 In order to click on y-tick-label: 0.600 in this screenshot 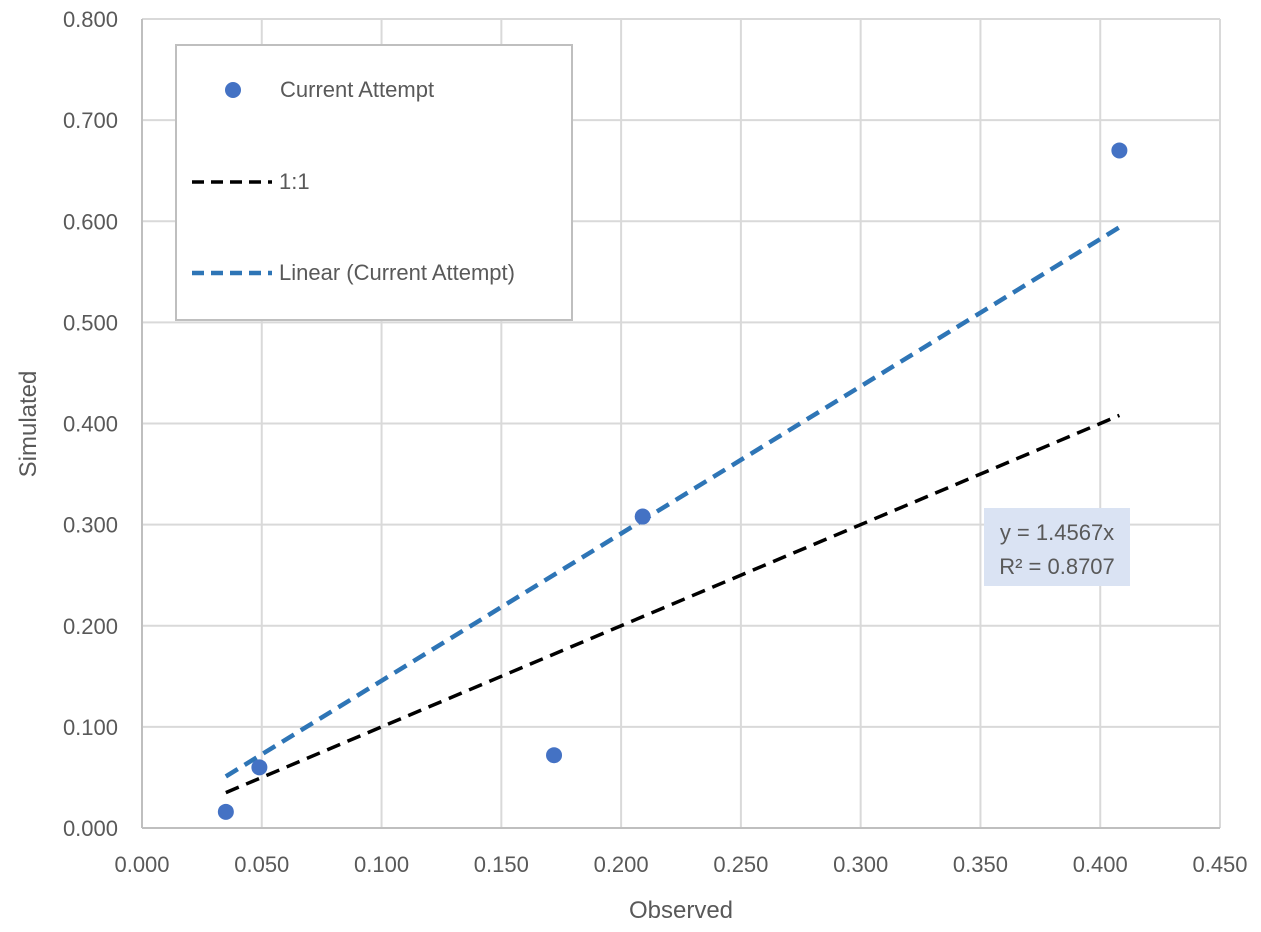, I will do `click(90, 221)`.